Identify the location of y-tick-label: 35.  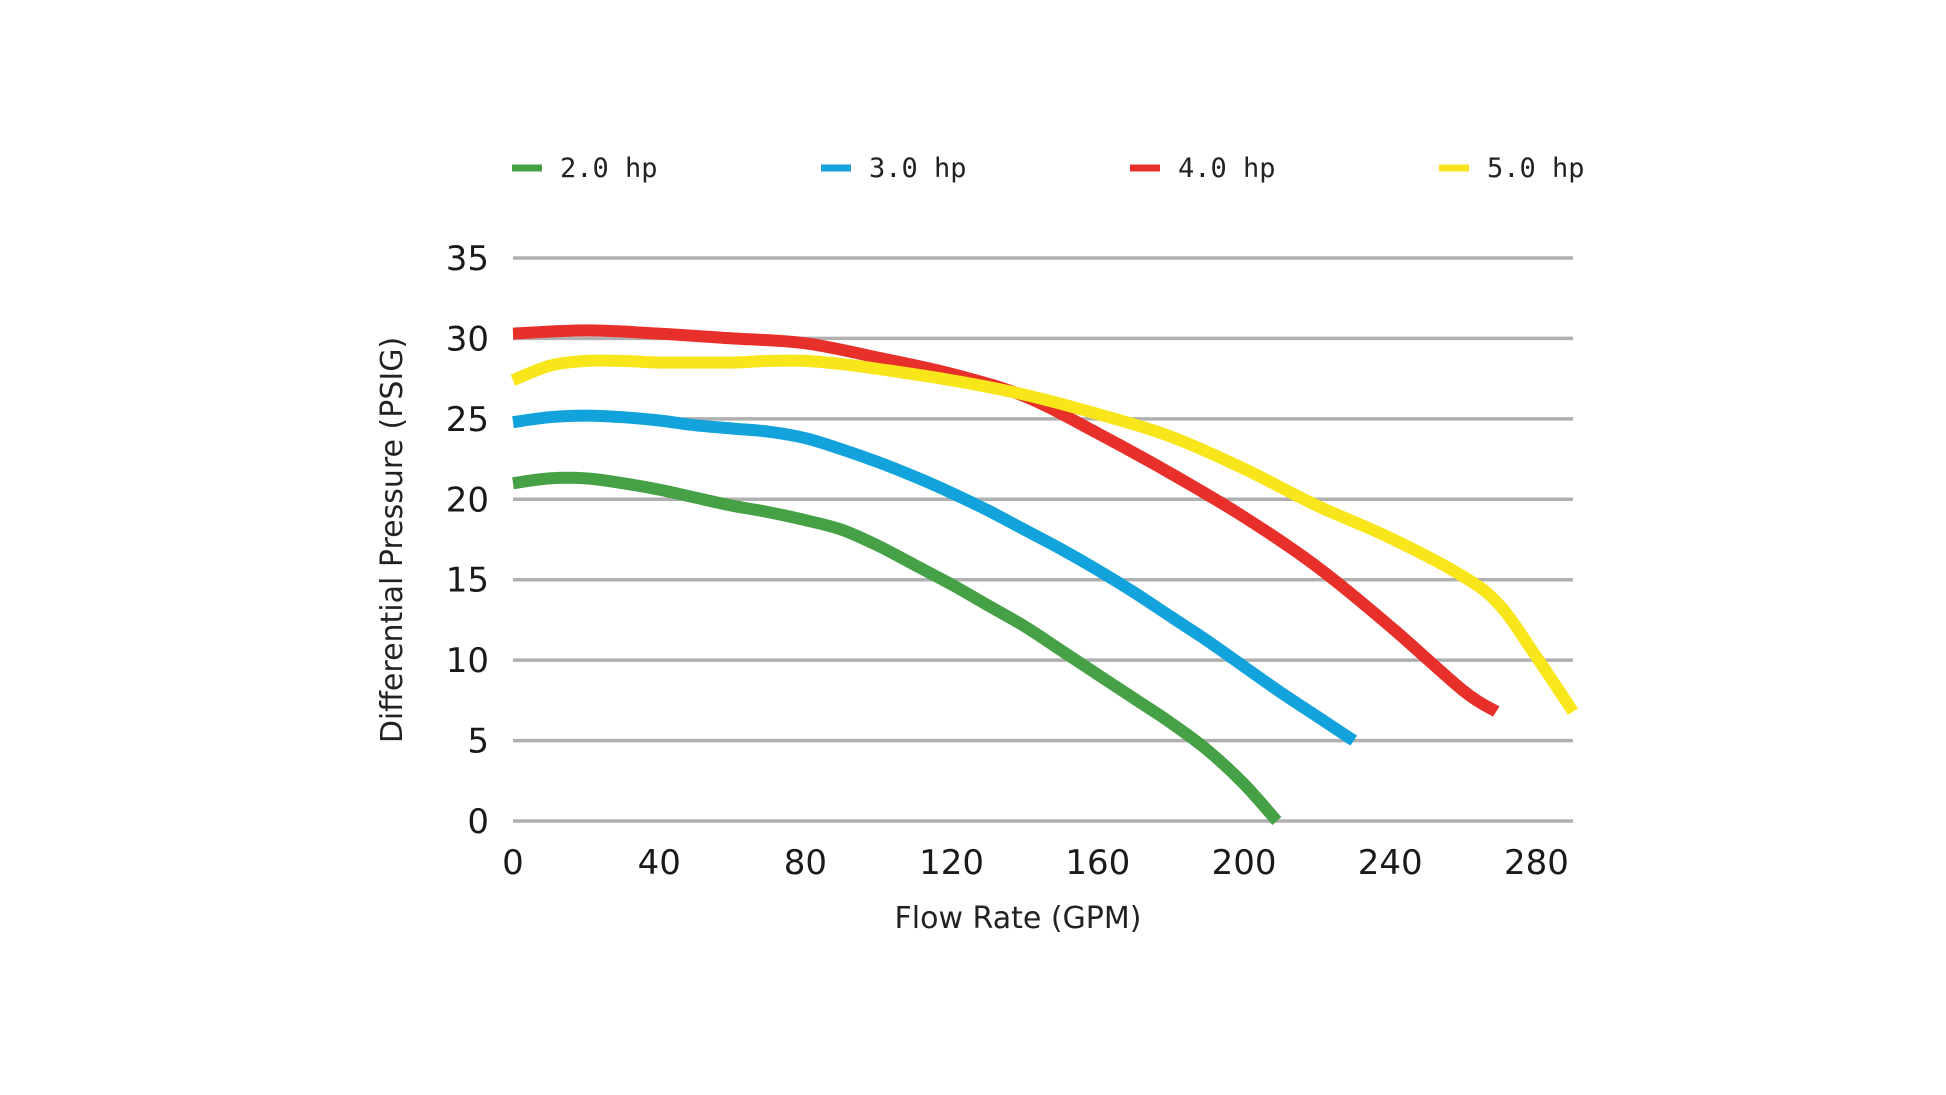
(467, 259).